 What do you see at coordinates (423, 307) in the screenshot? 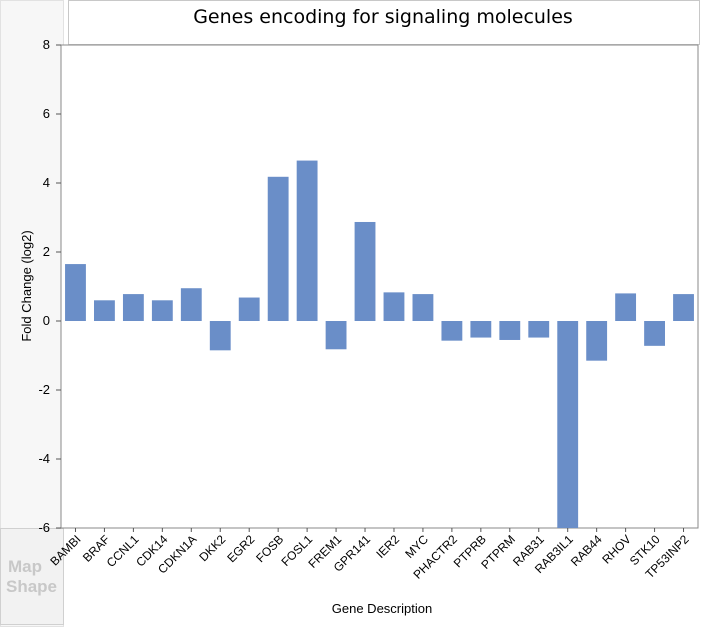
I see `bar-myc` at bounding box center [423, 307].